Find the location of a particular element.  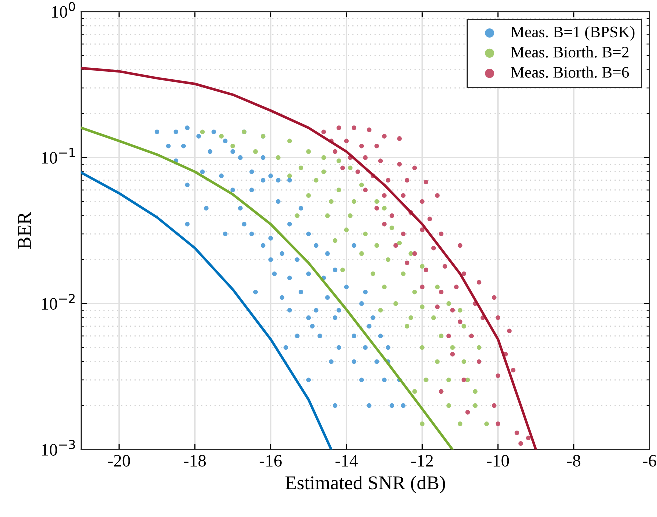

x-tick-label: -10 is located at coordinates (498, 461).